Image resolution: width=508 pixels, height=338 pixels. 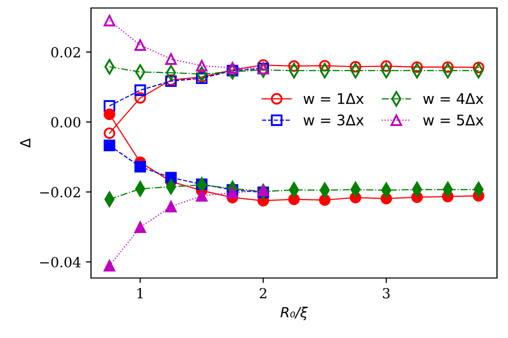 I want to click on legend-label: w = 1Δx, so click(x=334, y=98).